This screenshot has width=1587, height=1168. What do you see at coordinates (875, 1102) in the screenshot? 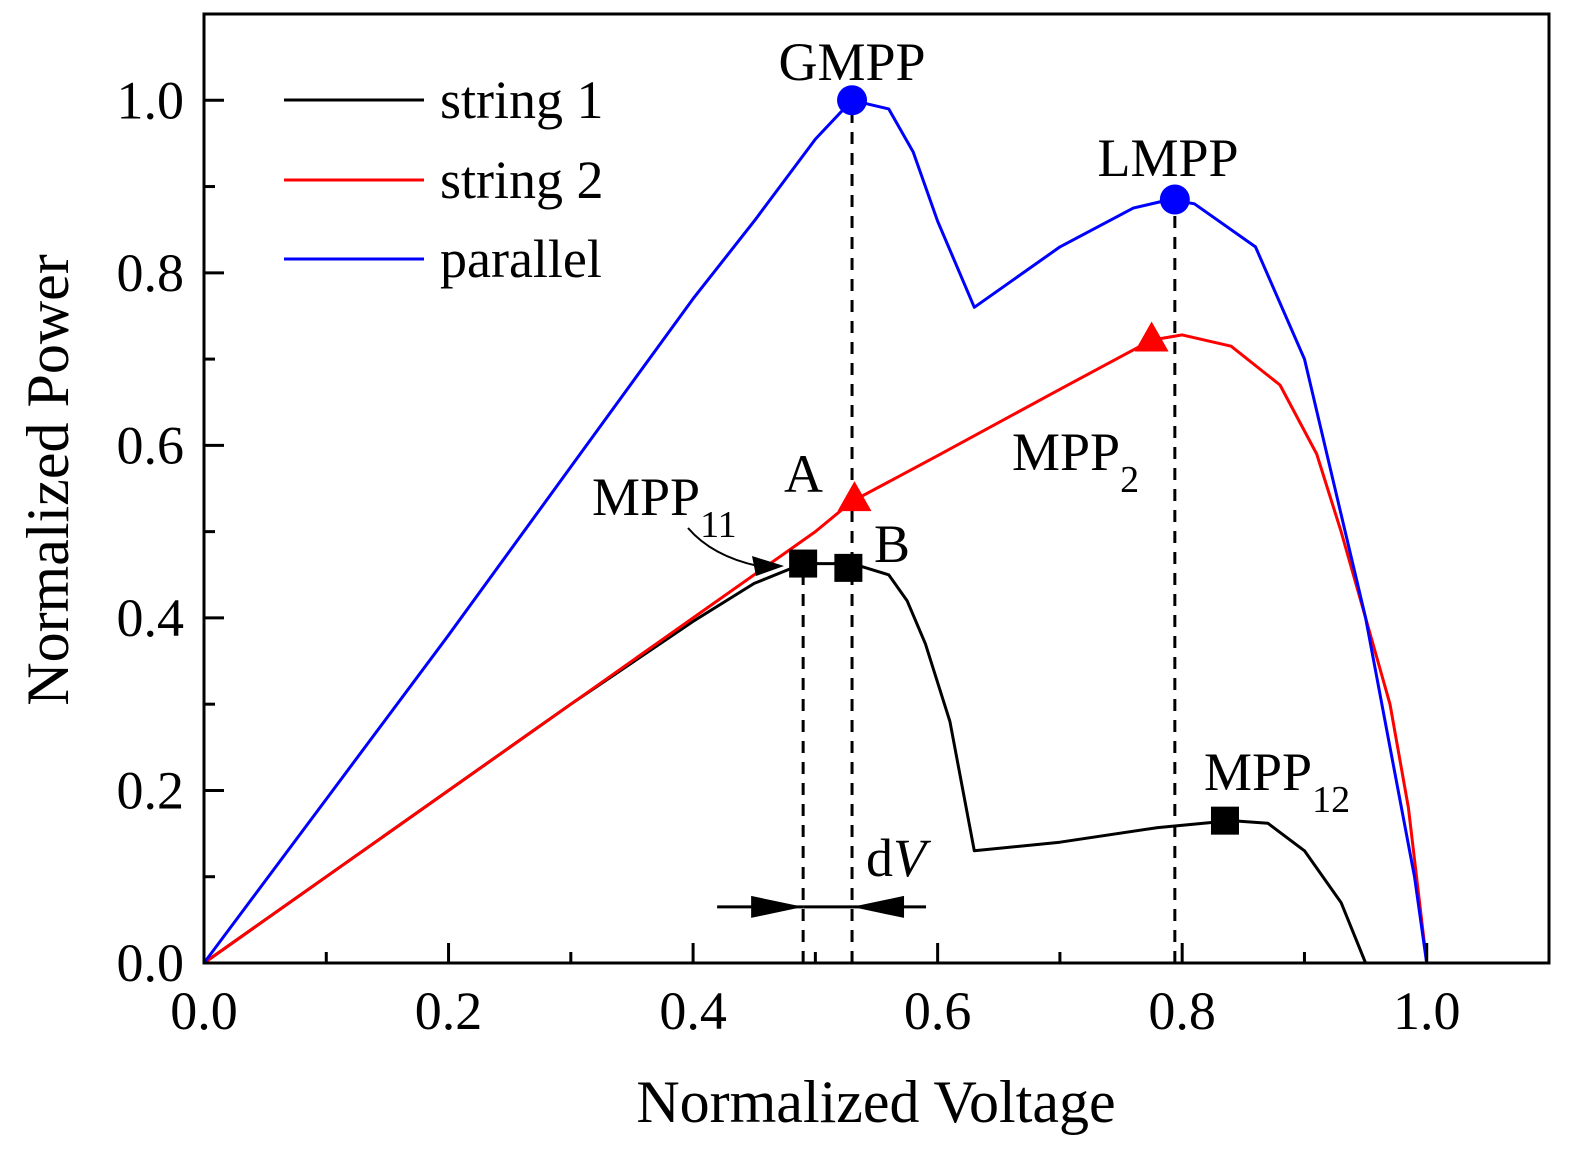
I see `x-axis-title: Normalized Voltage` at bounding box center [875, 1102].